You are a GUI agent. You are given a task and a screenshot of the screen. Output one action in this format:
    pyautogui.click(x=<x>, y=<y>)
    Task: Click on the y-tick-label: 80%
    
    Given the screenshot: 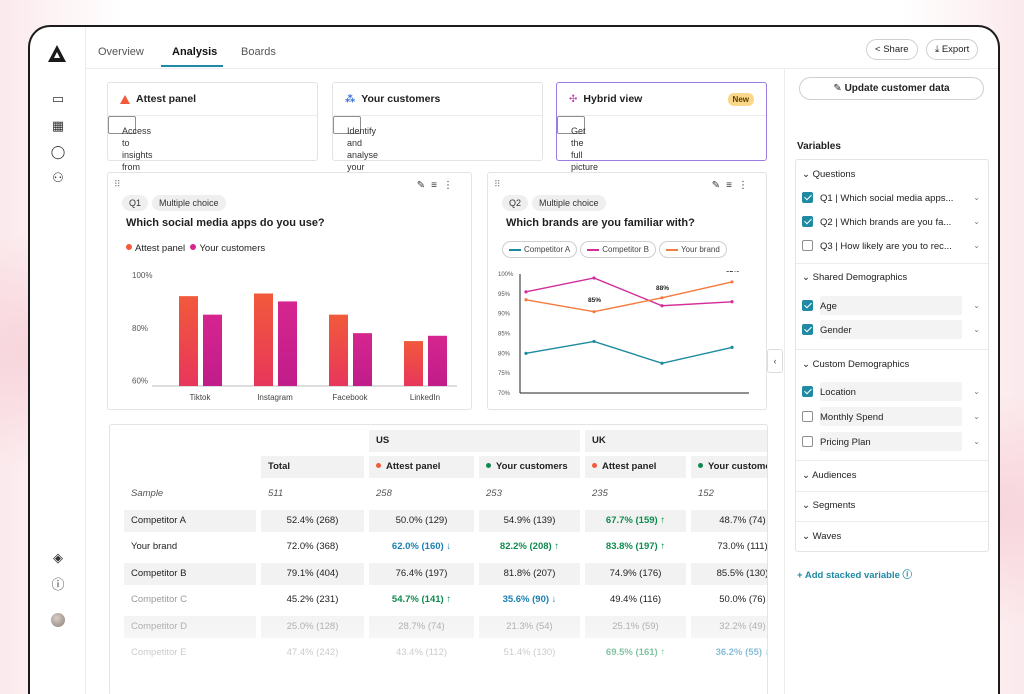 What is the action you would take?
    pyautogui.click(x=140, y=328)
    